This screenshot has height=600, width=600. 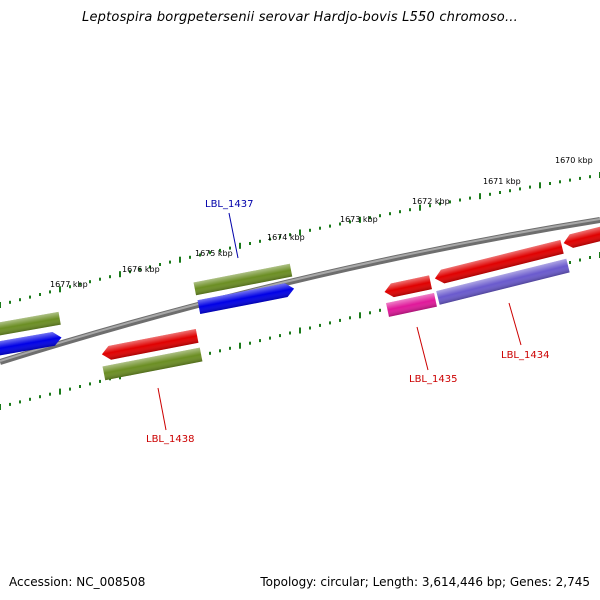 I want to click on tick-label: 1673 kbp, so click(x=359, y=219).